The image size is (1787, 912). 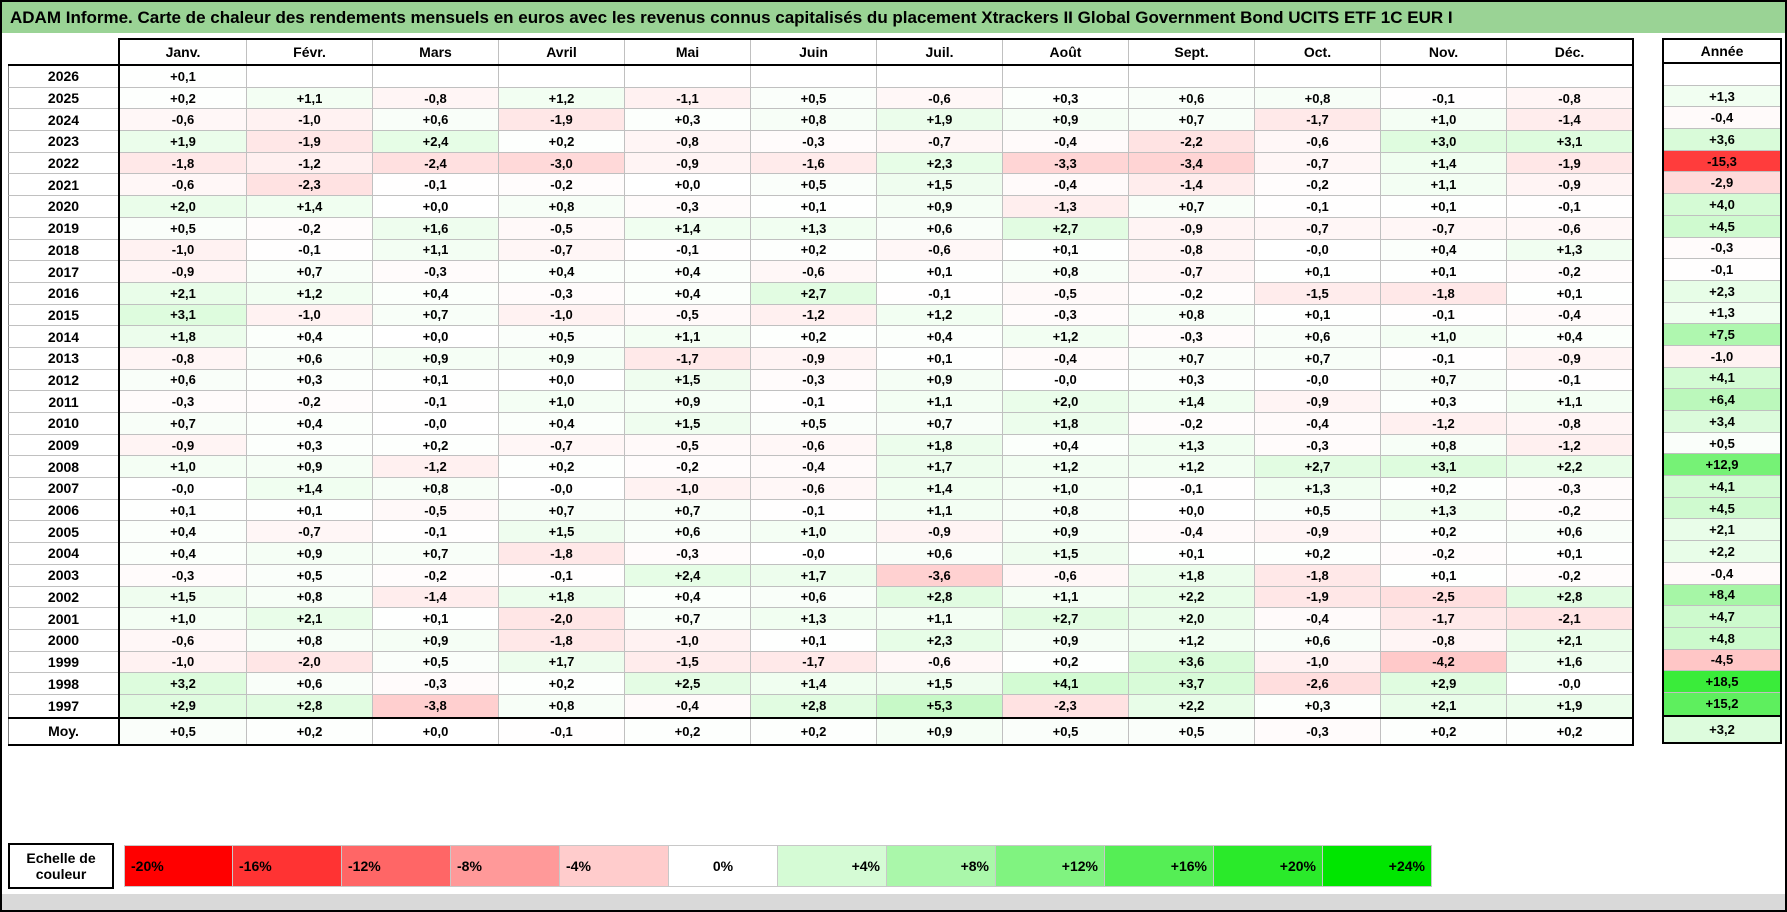 What do you see at coordinates (687, 98) in the screenshot?
I see `heatmap-cell: -1,1` at bounding box center [687, 98].